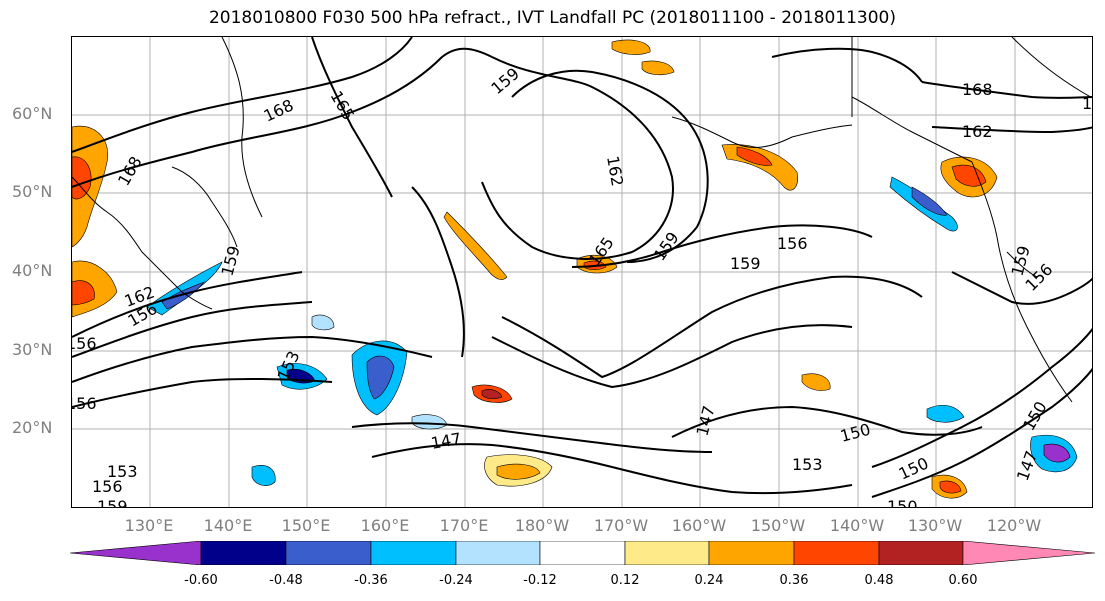  What do you see at coordinates (286, 580) in the screenshot?
I see `colorbar-tick-label: -0.48` at bounding box center [286, 580].